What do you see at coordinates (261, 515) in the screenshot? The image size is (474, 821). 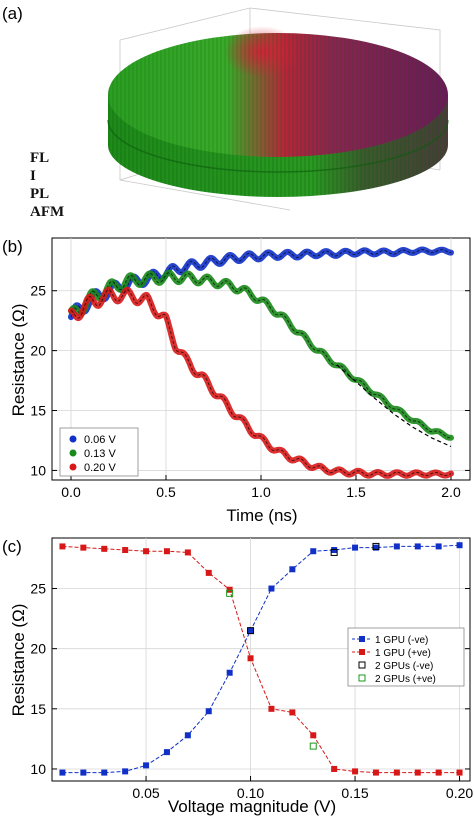 I see `x-axis-label-b: Time (ns)` at bounding box center [261, 515].